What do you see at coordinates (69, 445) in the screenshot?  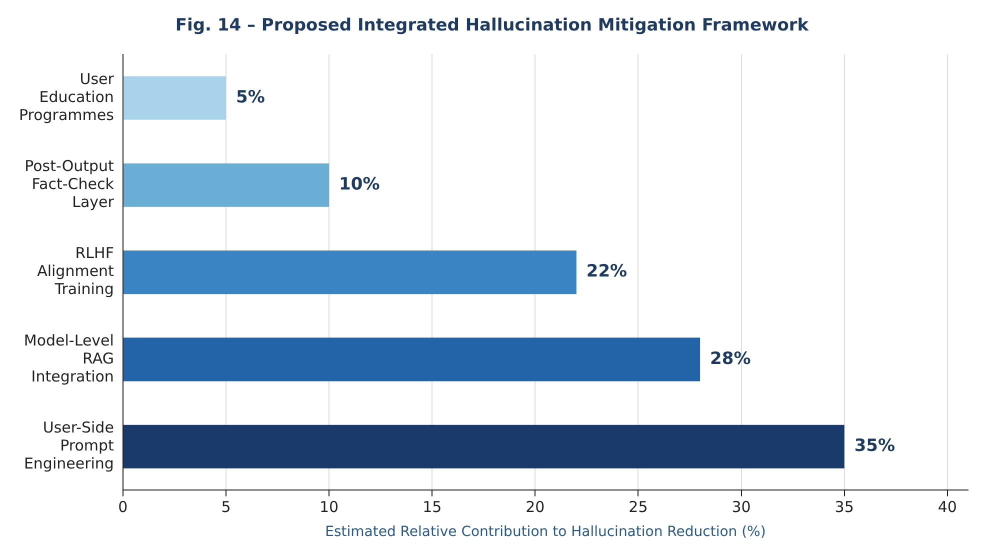 I see `y-tick-label: User-Side Prompt Engineering` at bounding box center [69, 445].